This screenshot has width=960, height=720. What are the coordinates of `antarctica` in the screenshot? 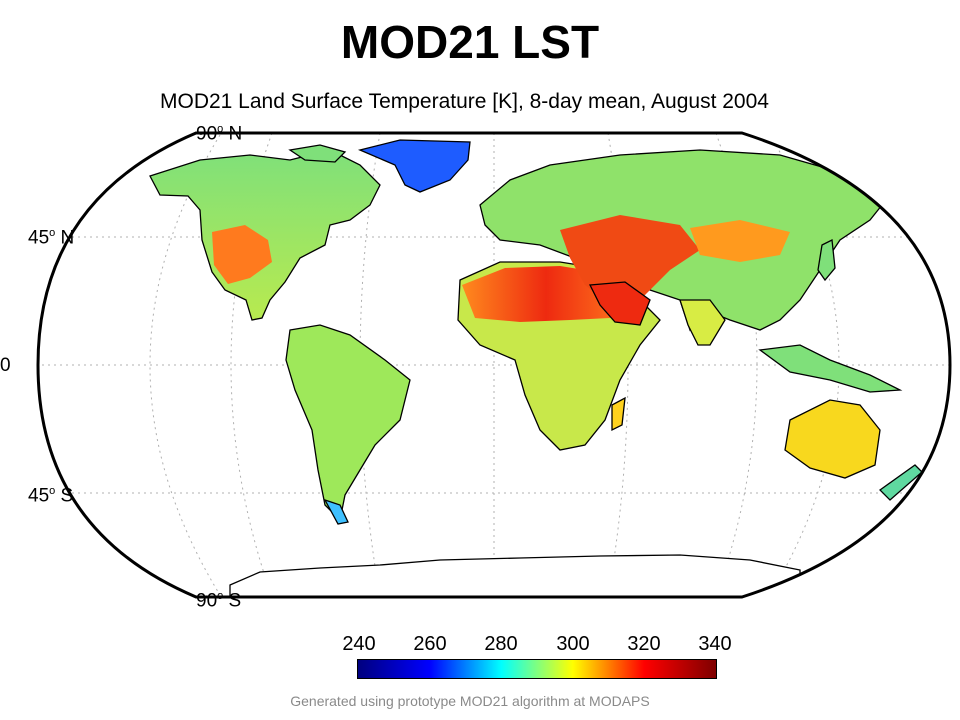 It's located at (515, 575).